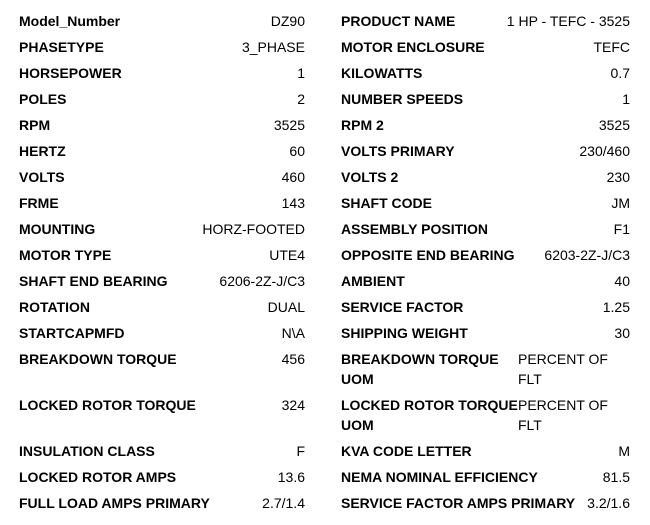 This screenshot has height=525, width=650. I want to click on spec-label: SHIPPING WEIGHT, so click(404, 333).